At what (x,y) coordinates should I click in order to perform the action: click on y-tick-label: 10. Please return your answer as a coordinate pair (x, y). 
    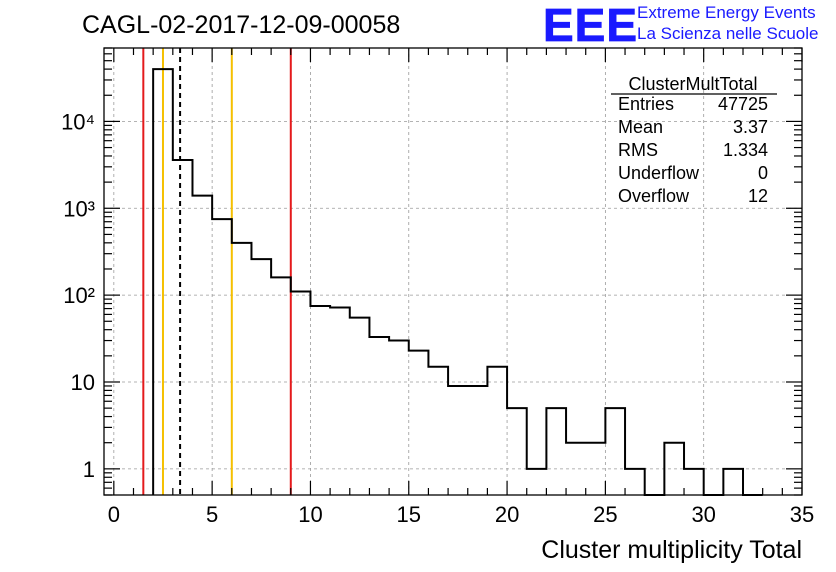
    Looking at the image, I should click on (83, 382).